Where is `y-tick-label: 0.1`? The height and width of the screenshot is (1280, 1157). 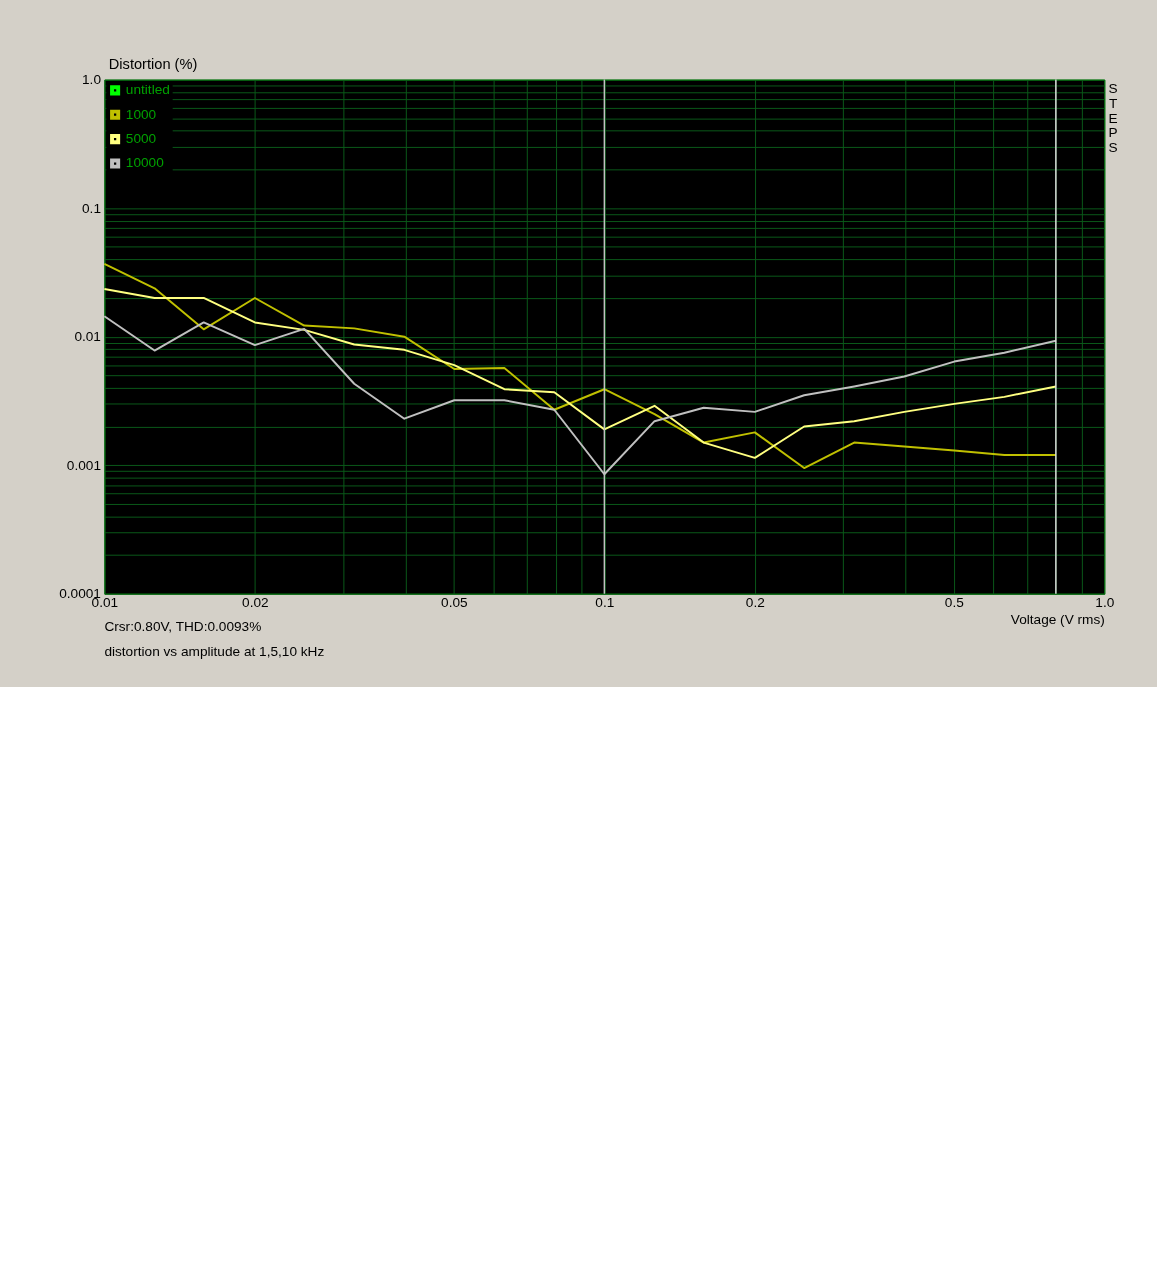
y-tick-label: 0.1 is located at coordinates (91, 208).